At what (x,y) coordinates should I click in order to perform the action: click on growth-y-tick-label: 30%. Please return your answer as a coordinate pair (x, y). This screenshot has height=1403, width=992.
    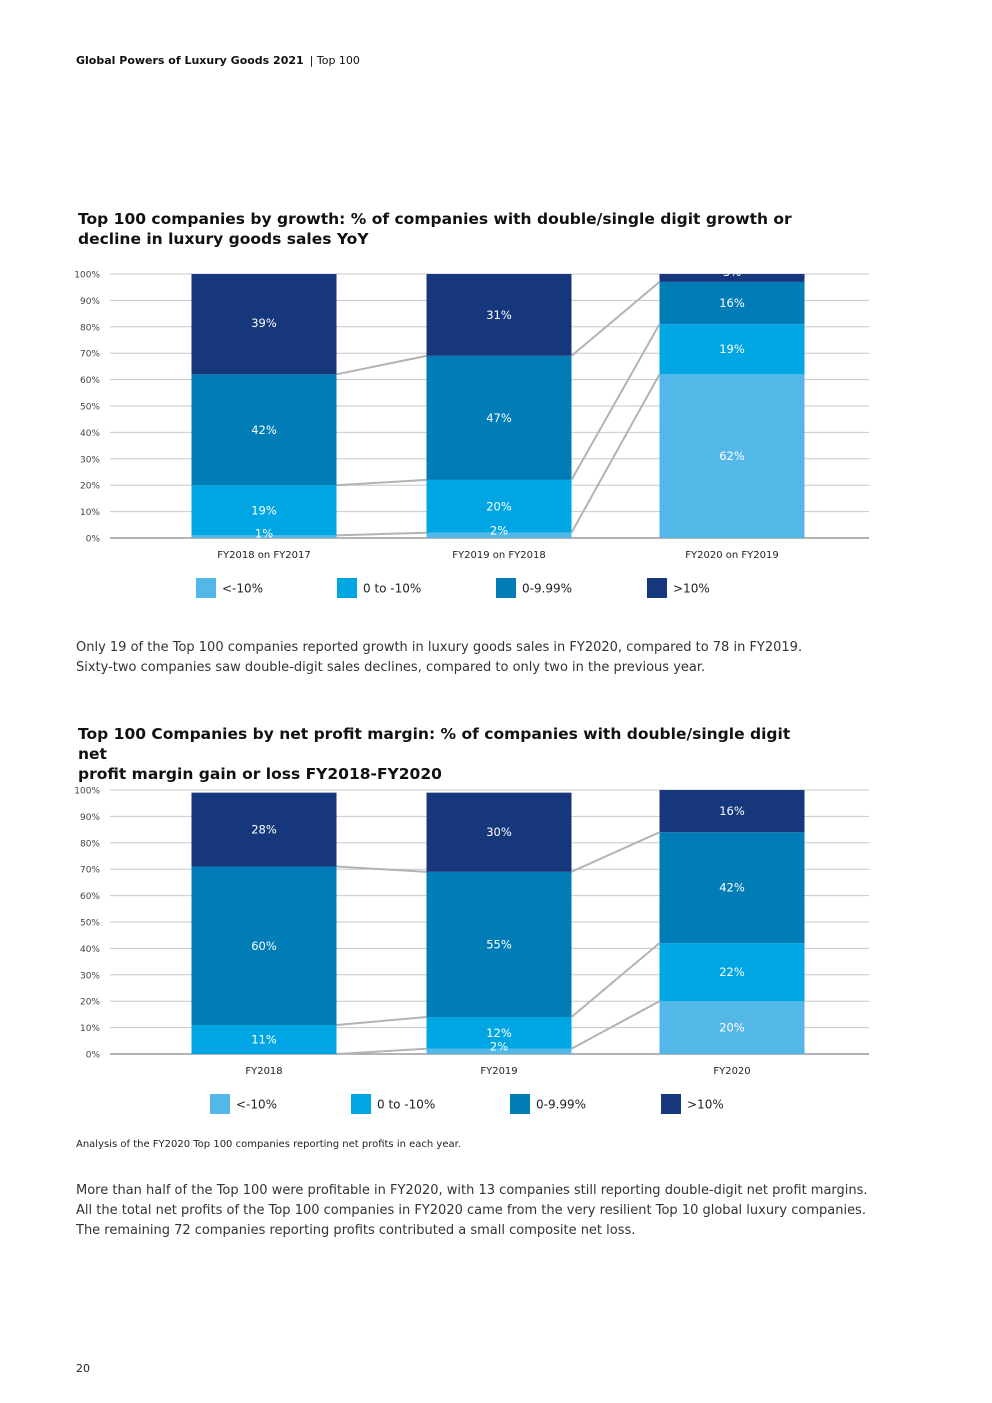
    Looking at the image, I should click on (90, 460).